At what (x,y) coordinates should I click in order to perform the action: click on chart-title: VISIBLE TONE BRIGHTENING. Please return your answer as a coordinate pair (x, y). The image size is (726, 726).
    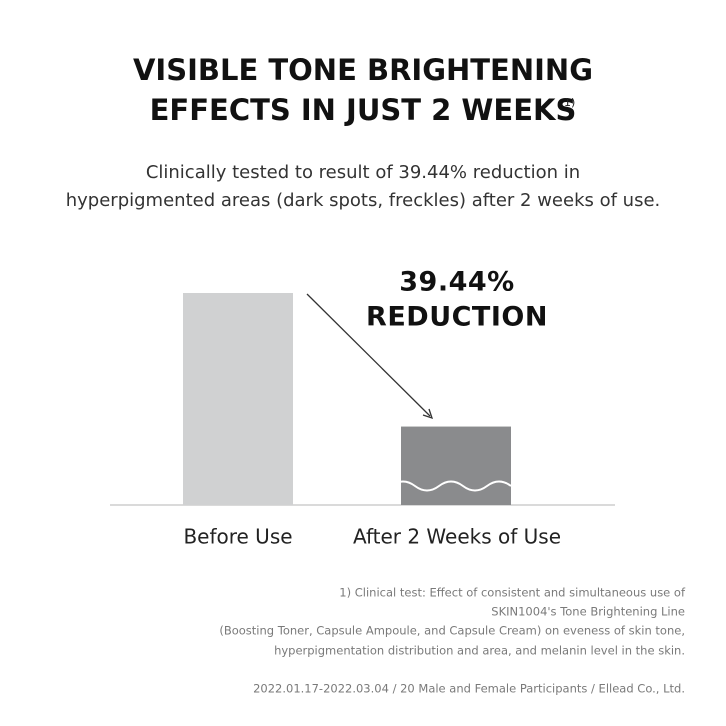
    Looking at the image, I should click on (363, 70).